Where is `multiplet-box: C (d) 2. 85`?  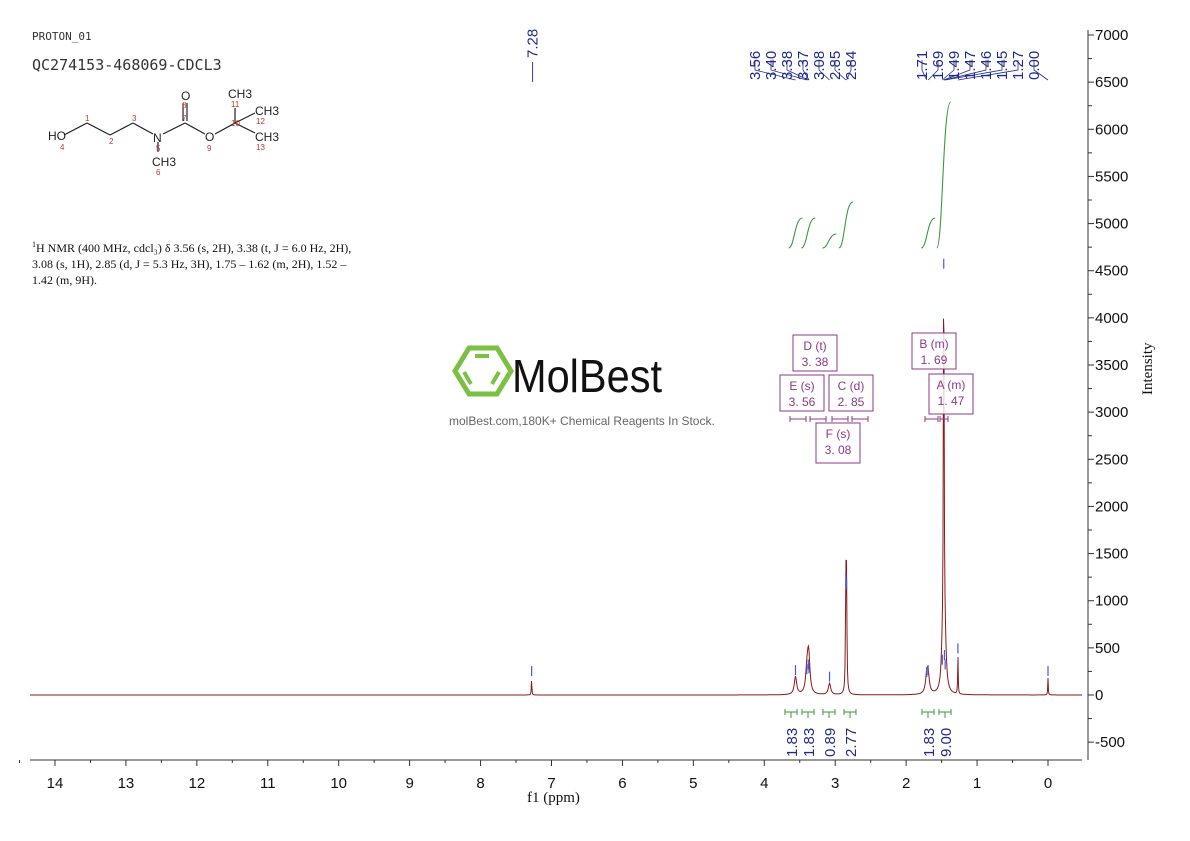
multiplet-box: C (d) 2. 85 is located at coordinates (851, 393).